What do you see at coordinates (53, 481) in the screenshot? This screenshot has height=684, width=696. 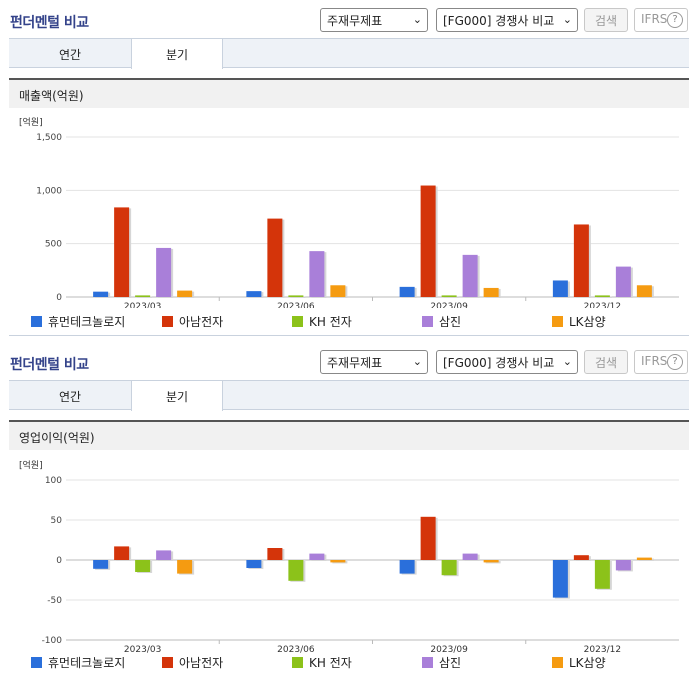 I see `y-tick-label: 100` at bounding box center [53, 481].